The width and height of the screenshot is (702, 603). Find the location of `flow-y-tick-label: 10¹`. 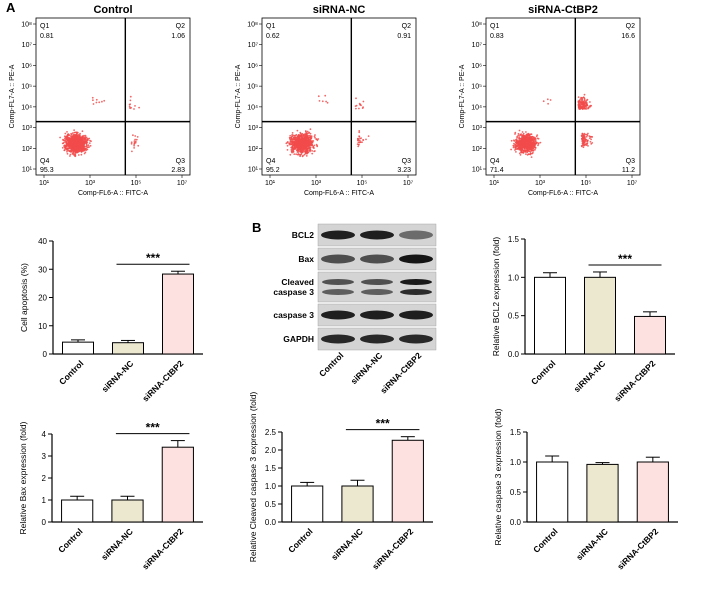

flow-y-tick-label: 10¹ is located at coordinates (253, 170).